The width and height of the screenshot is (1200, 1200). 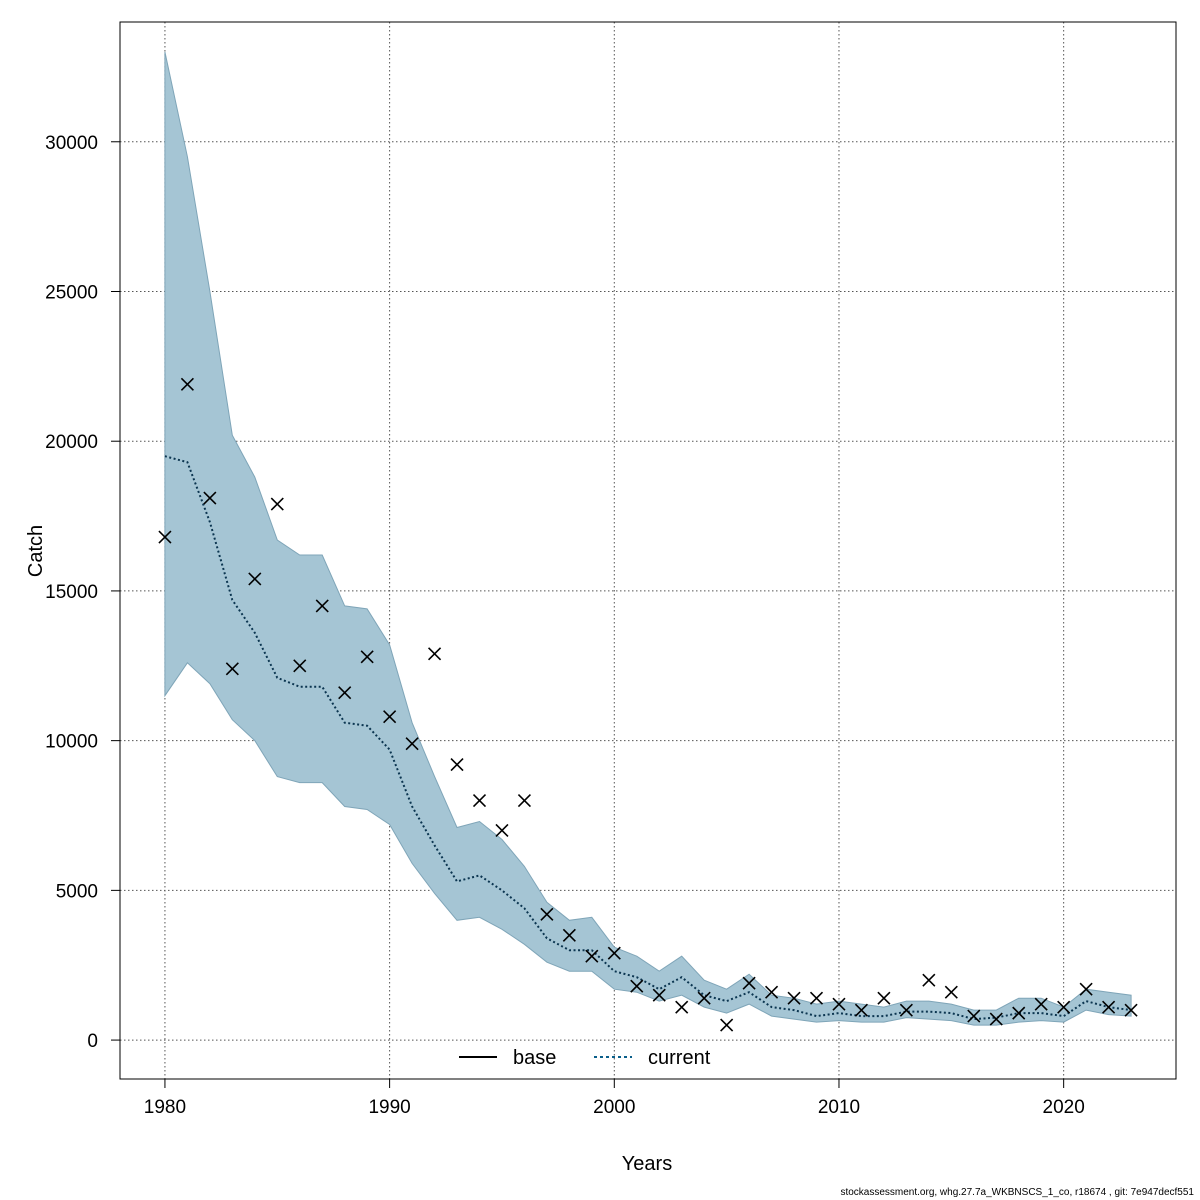 I want to click on x-axis-title: Years, so click(x=647, y=1164).